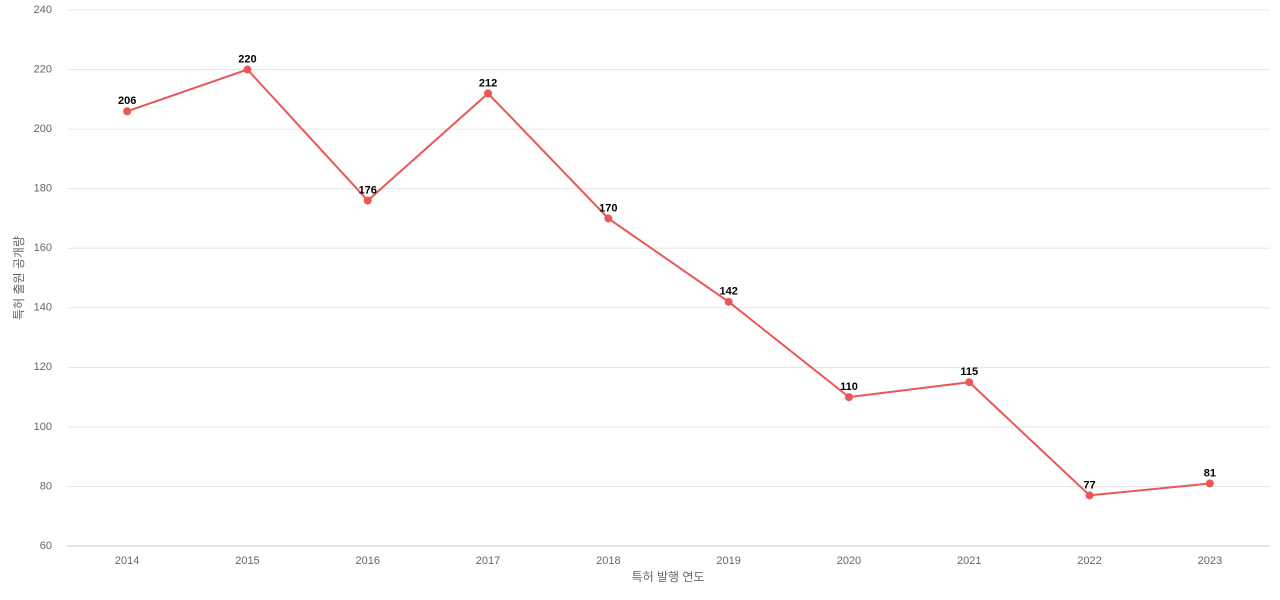  What do you see at coordinates (849, 387) in the screenshot?
I see `data-label: 110` at bounding box center [849, 387].